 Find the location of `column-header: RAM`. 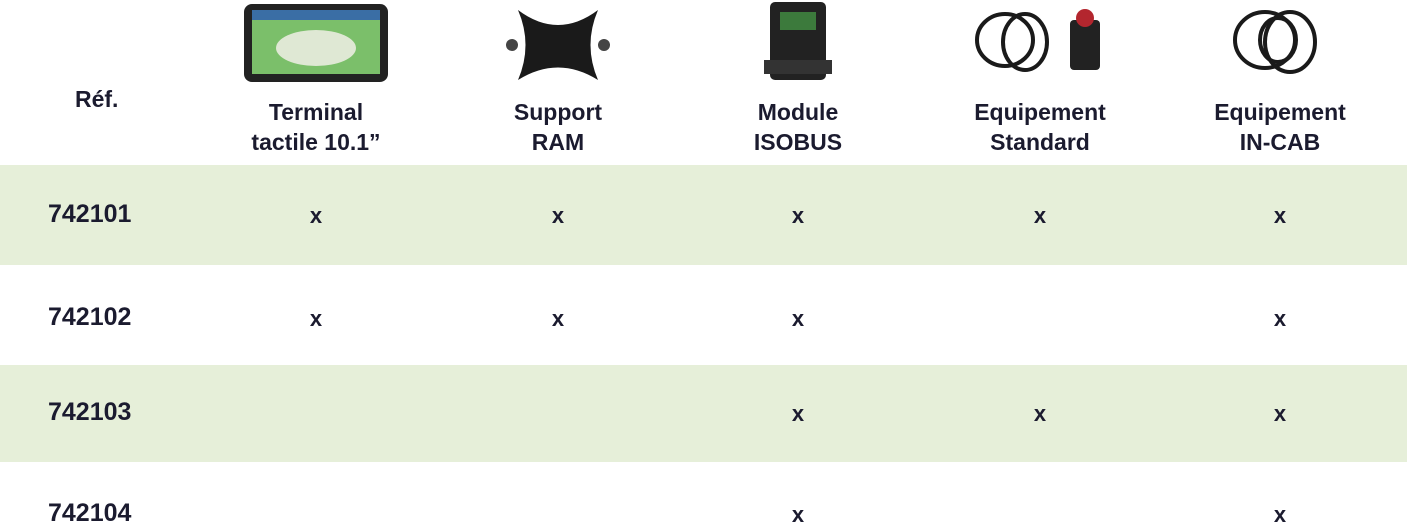

column-header: RAM is located at coordinates (558, 142).